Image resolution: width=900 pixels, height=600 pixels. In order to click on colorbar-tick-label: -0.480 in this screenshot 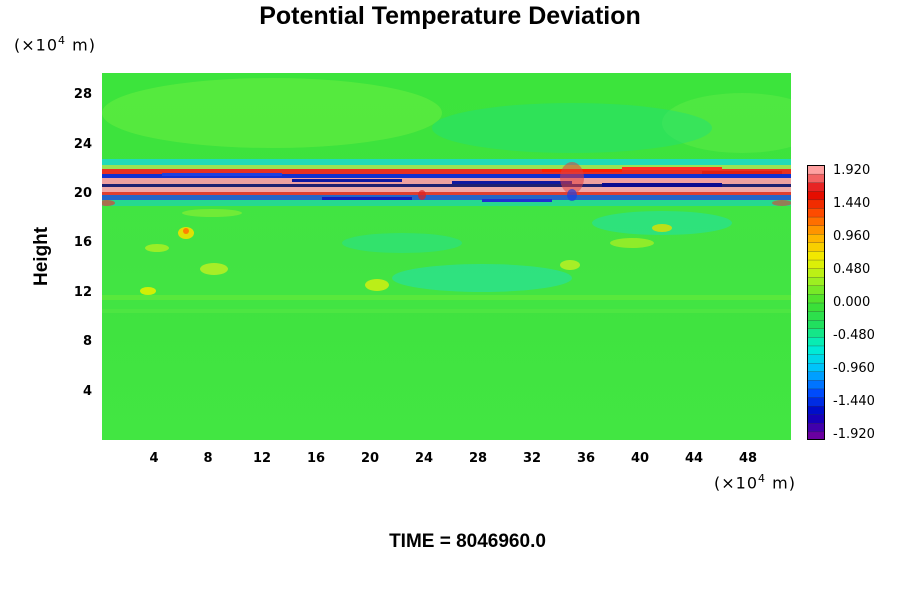, I will do `click(854, 335)`.